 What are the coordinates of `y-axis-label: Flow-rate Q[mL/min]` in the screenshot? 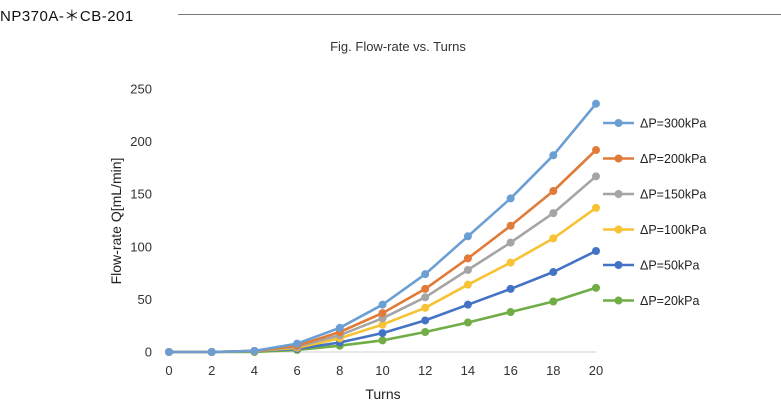 It's located at (116, 221).